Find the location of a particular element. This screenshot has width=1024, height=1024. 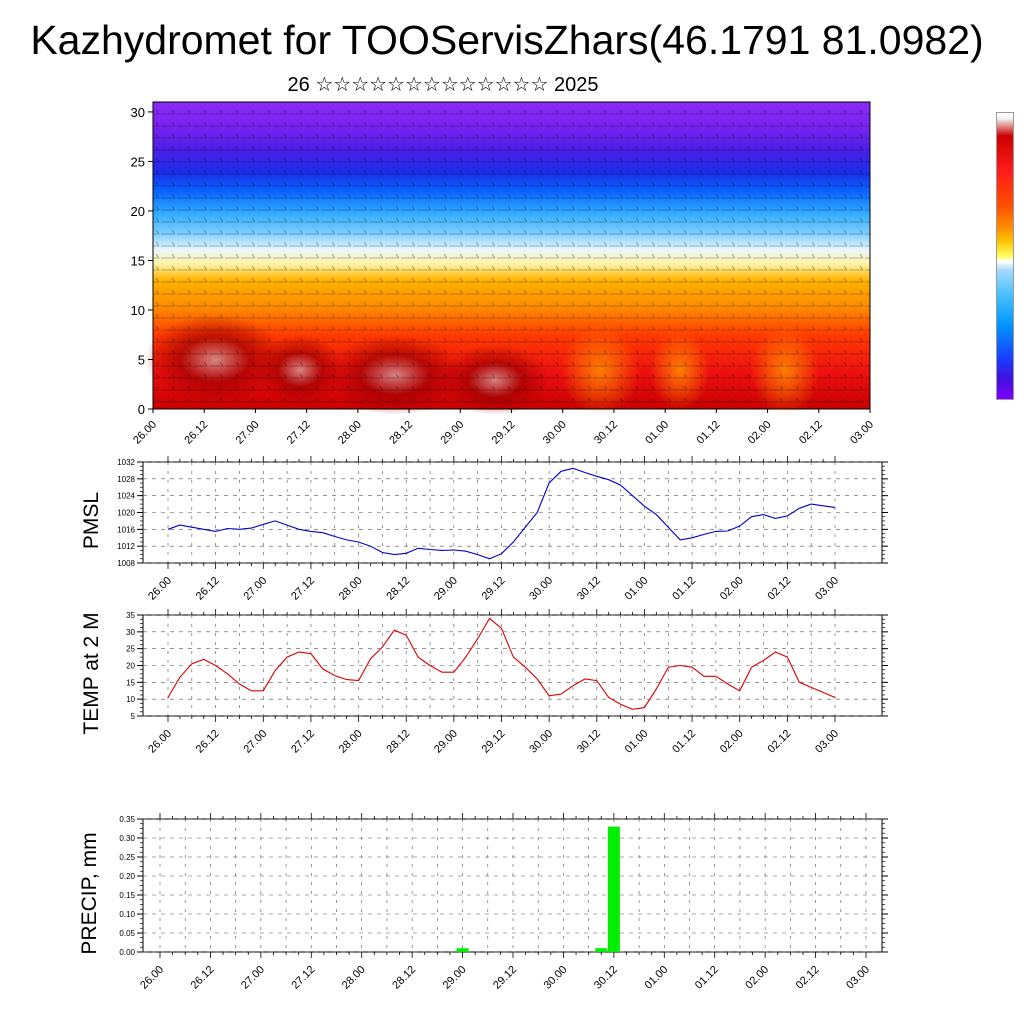

y-tick-label: 1012 is located at coordinates (126, 546).